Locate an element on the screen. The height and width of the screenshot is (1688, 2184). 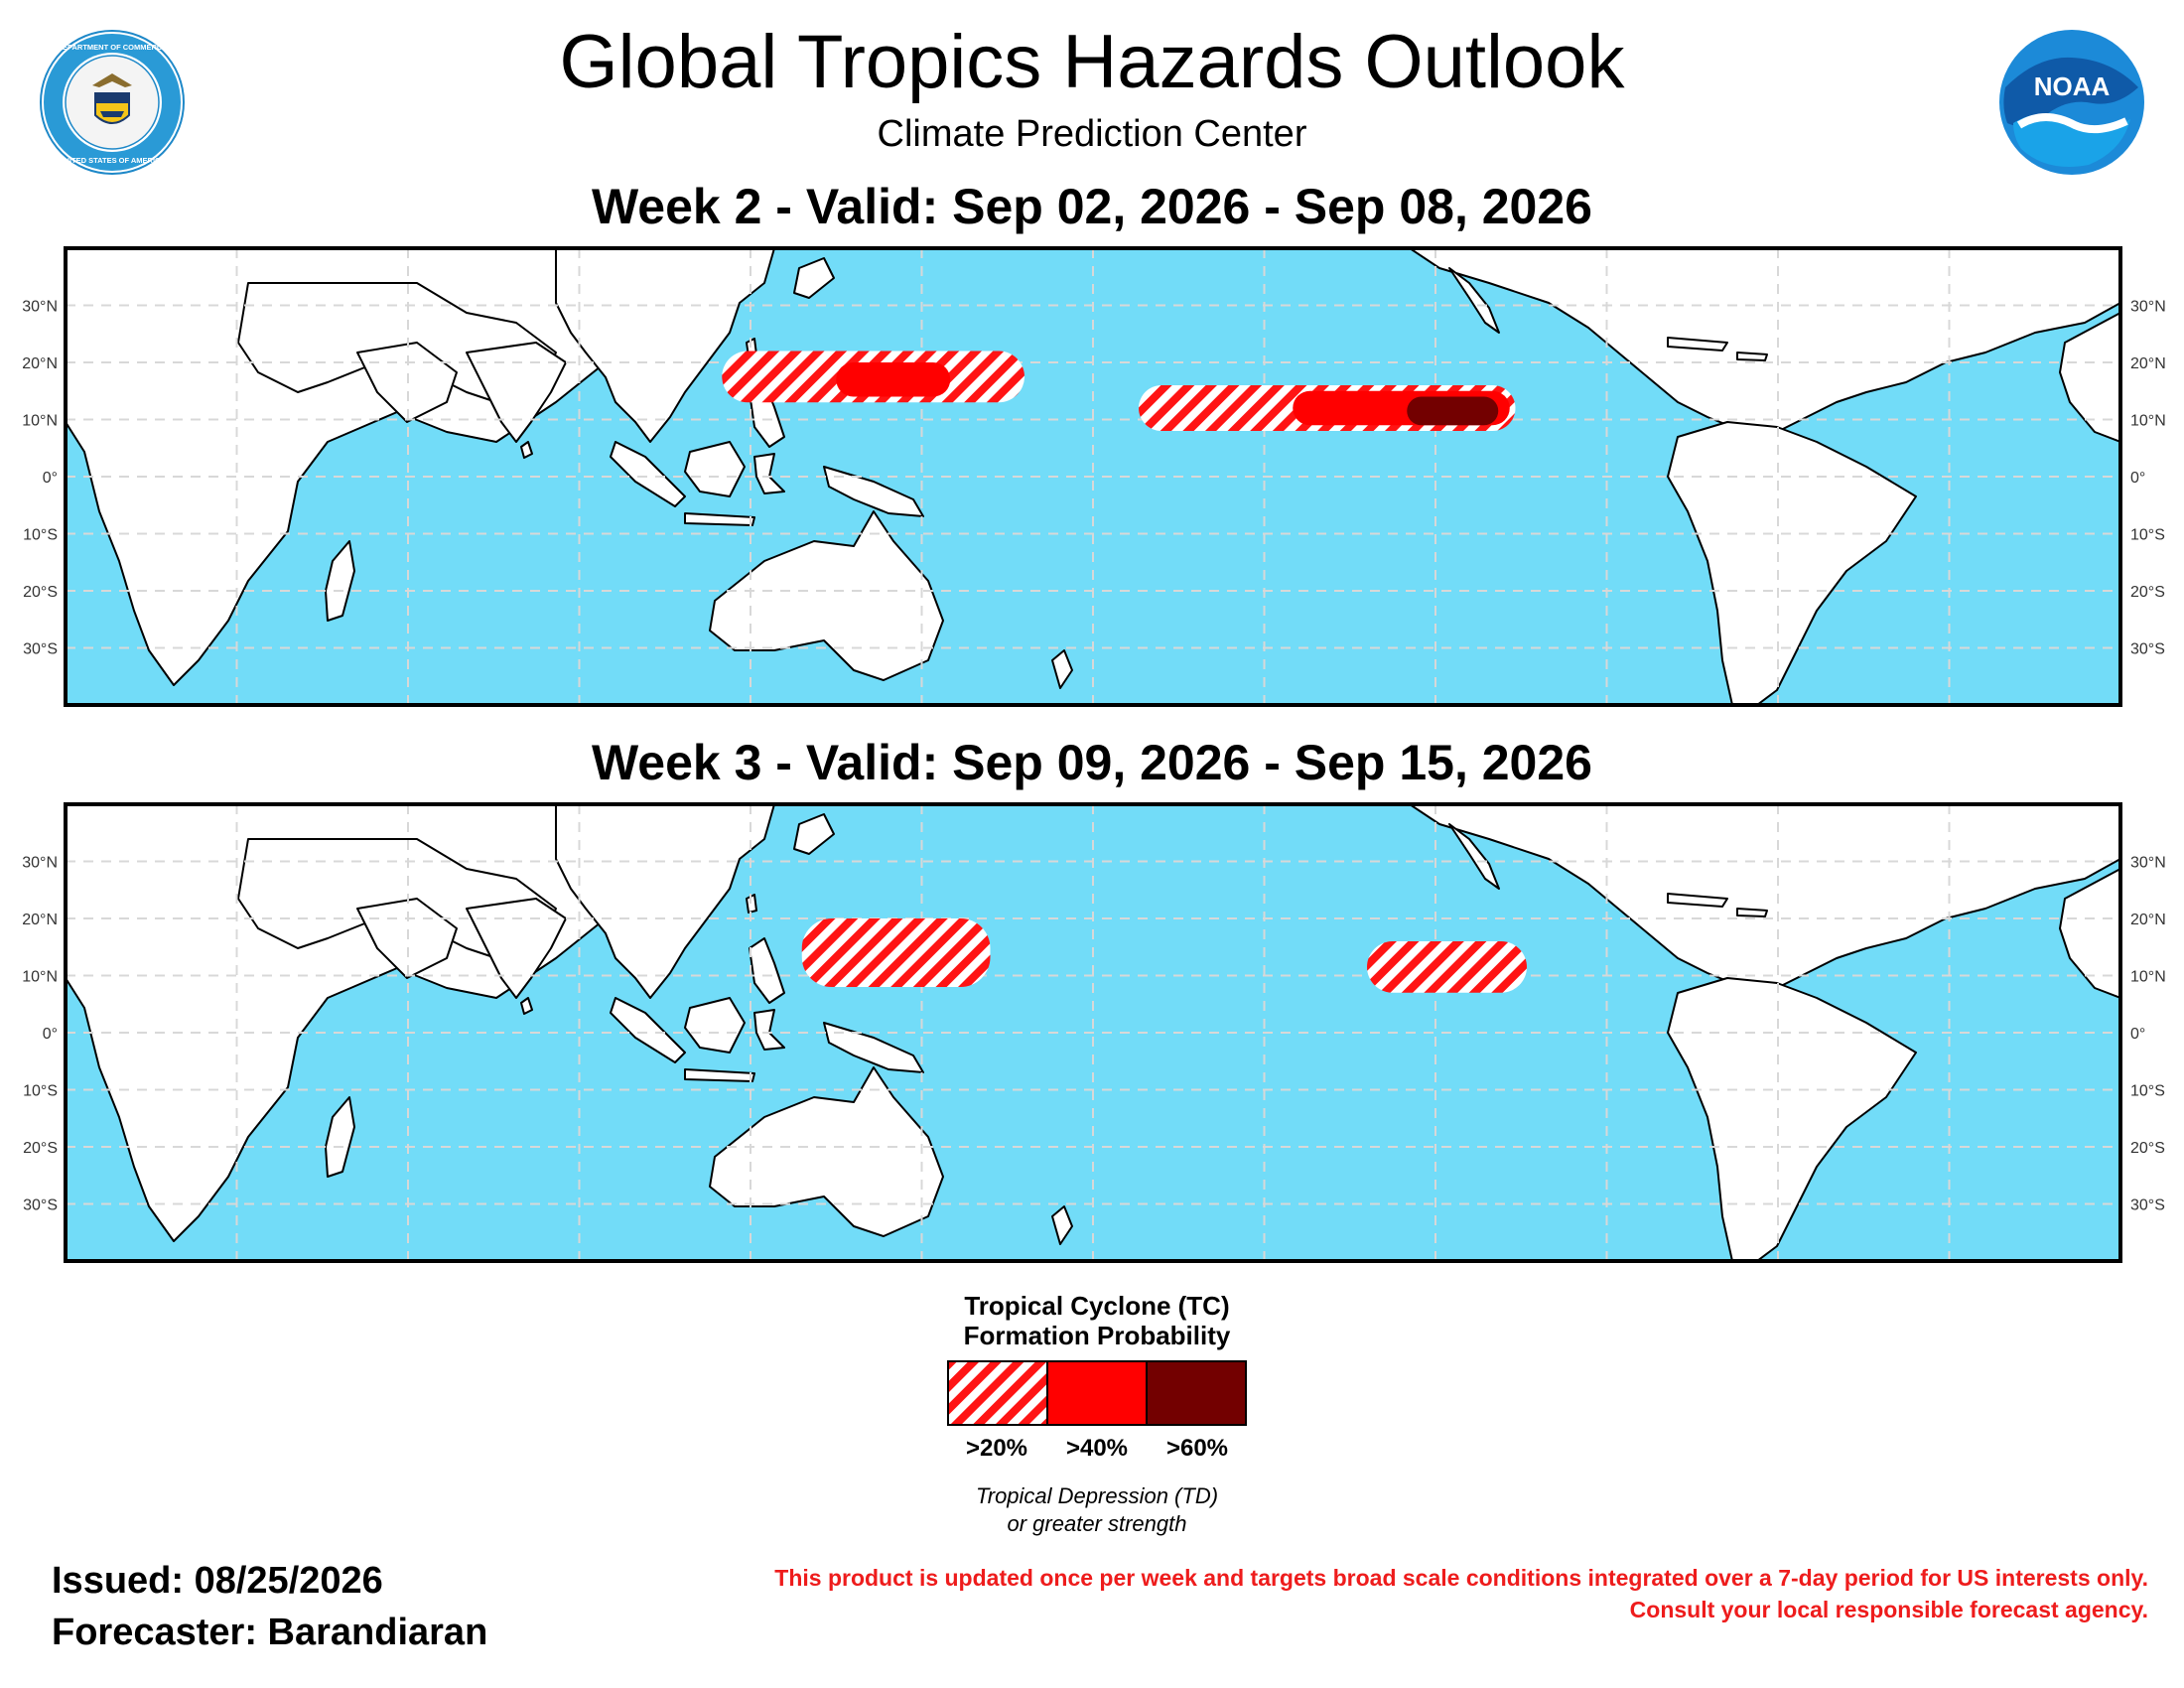
noaa-logo-text: NOAA is located at coordinates (2072, 86).